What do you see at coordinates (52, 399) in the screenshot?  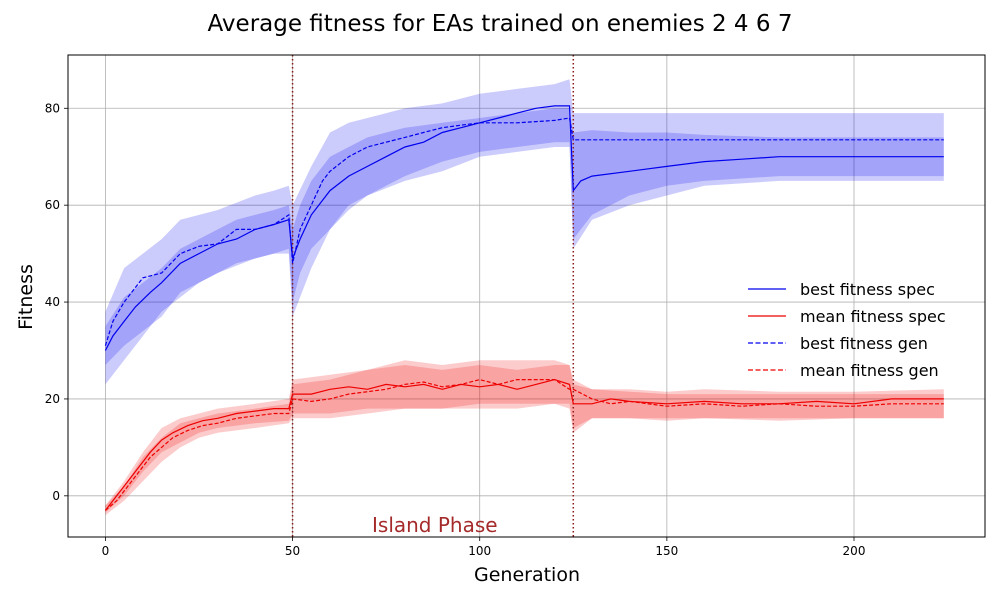 I see `y-tick-label: 20` at bounding box center [52, 399].